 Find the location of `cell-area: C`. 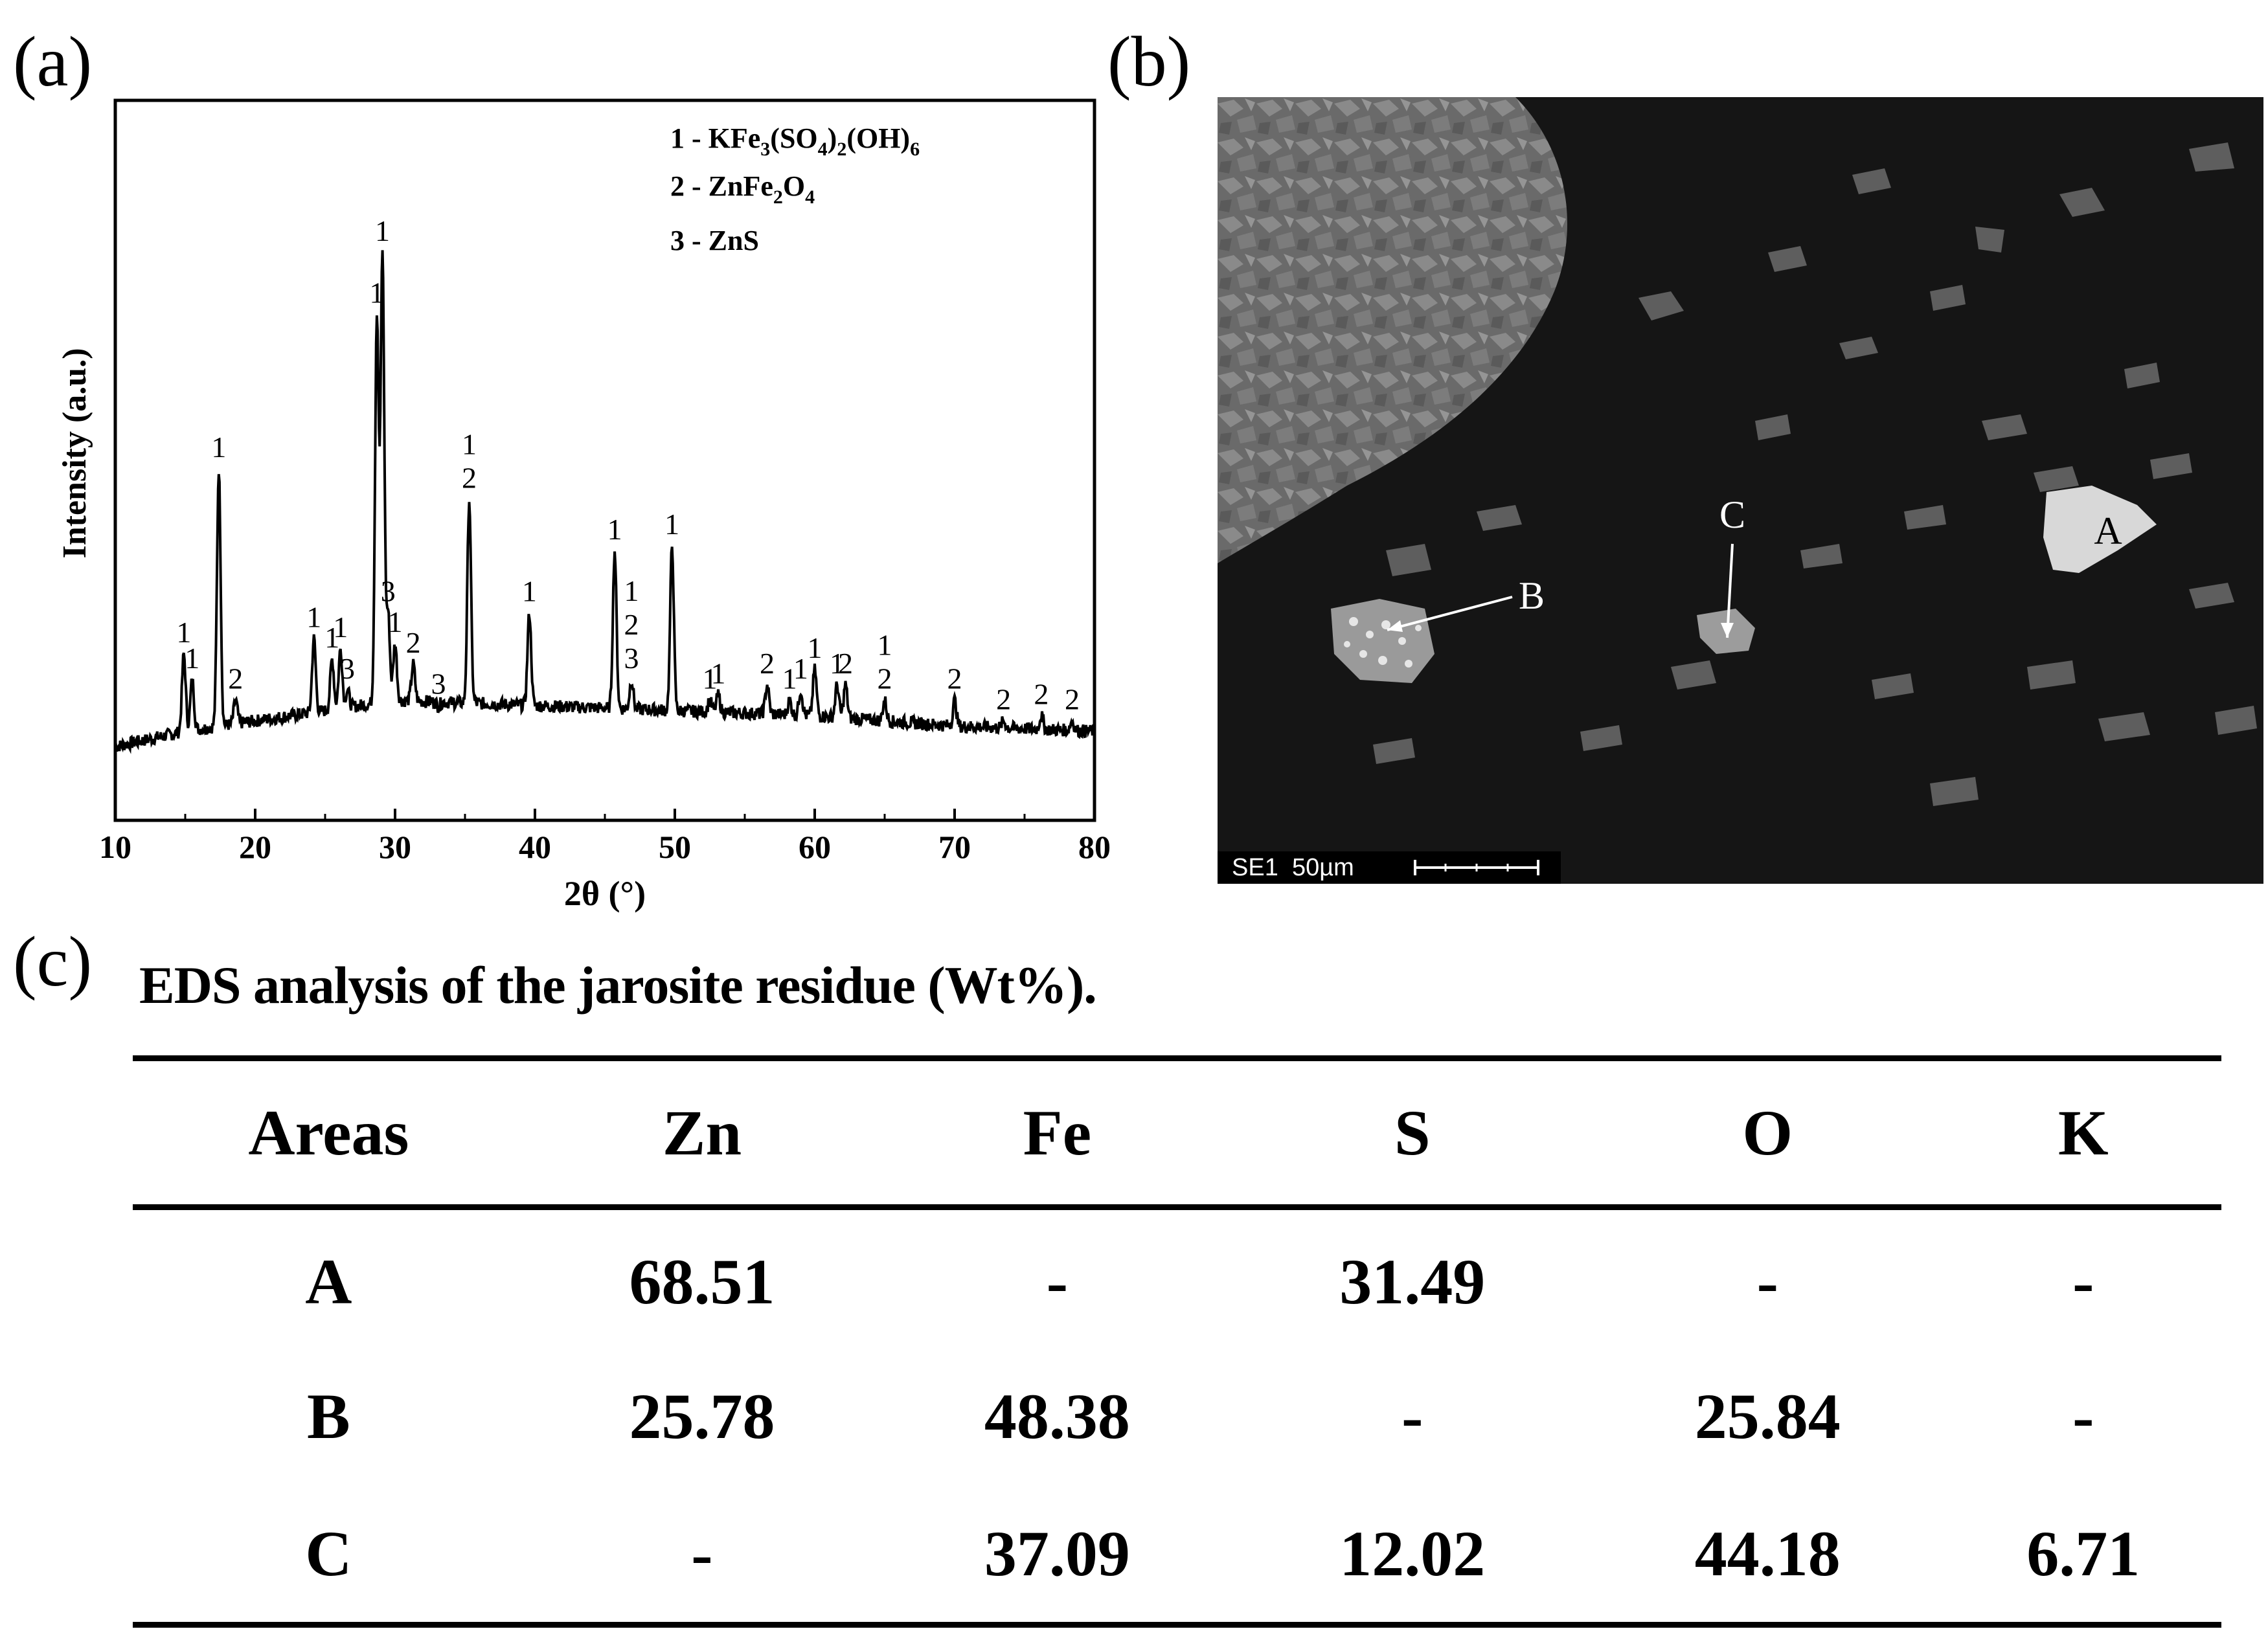

cell-area: C is located at coordinates (328, 1554).